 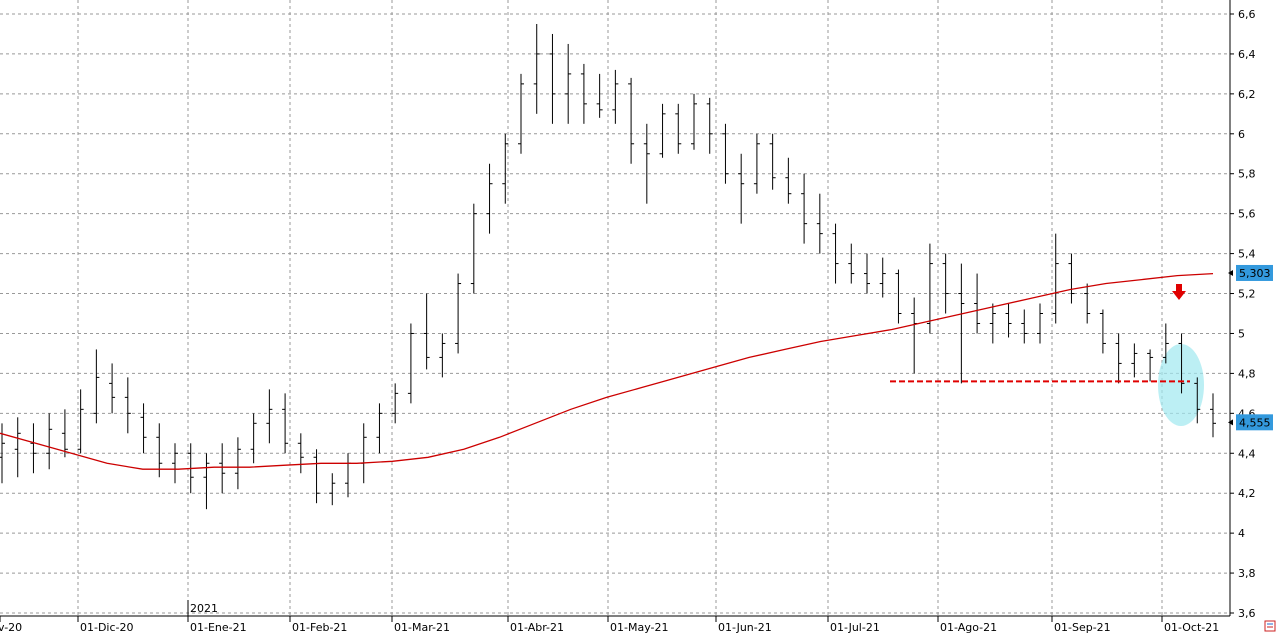 I want to click on y-tick-label: 6,4, so click(x=1247, y=54).